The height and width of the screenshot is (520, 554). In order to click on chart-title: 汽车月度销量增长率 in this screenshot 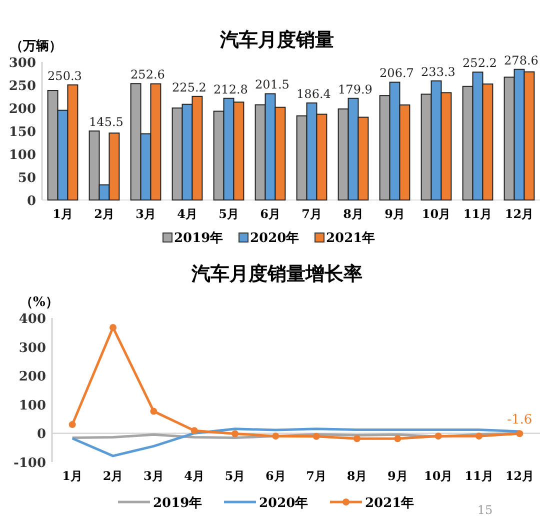, I will do `click(276, 274)`.